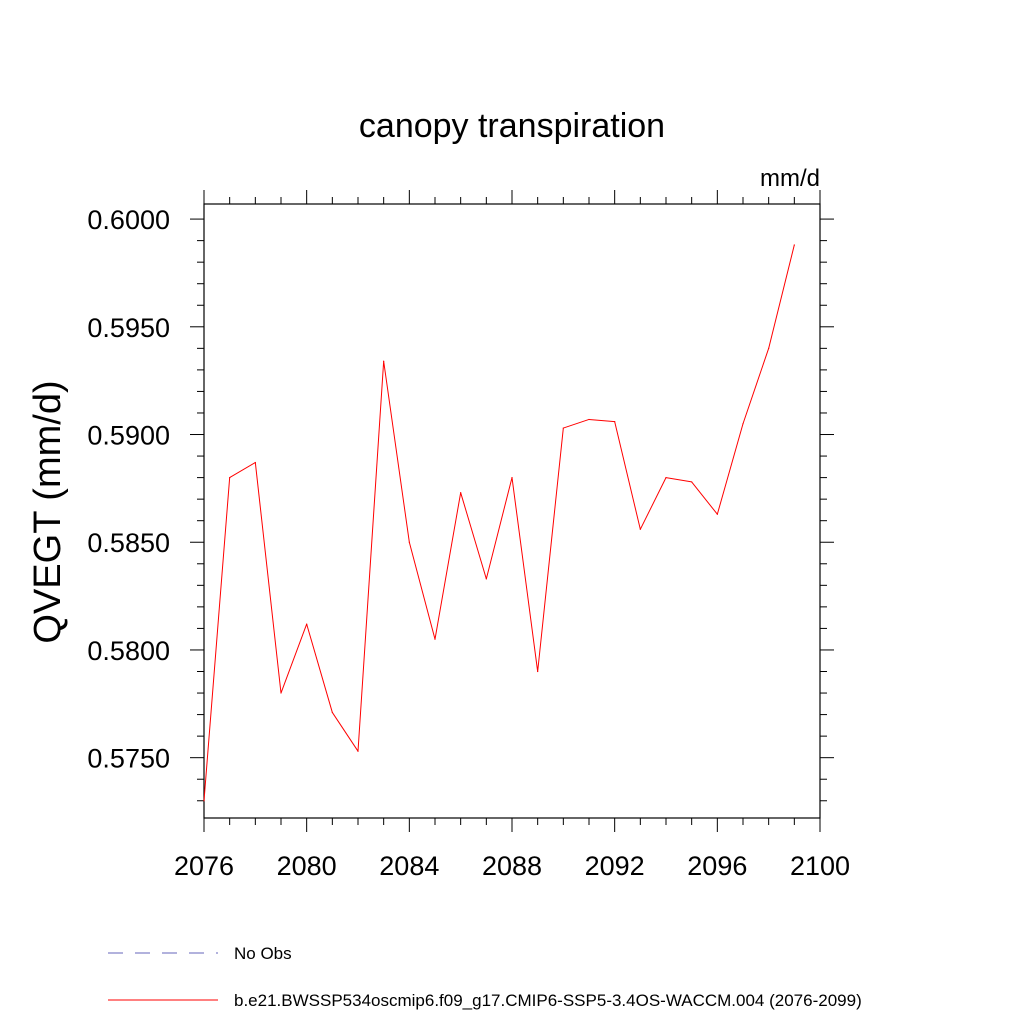 The width and height of the screenshot is (1024, 1024). What do you see at coordinates (204, 866) in the screenshot?
I see `x-tick-label: 2076` at bounding box center [204, 866].